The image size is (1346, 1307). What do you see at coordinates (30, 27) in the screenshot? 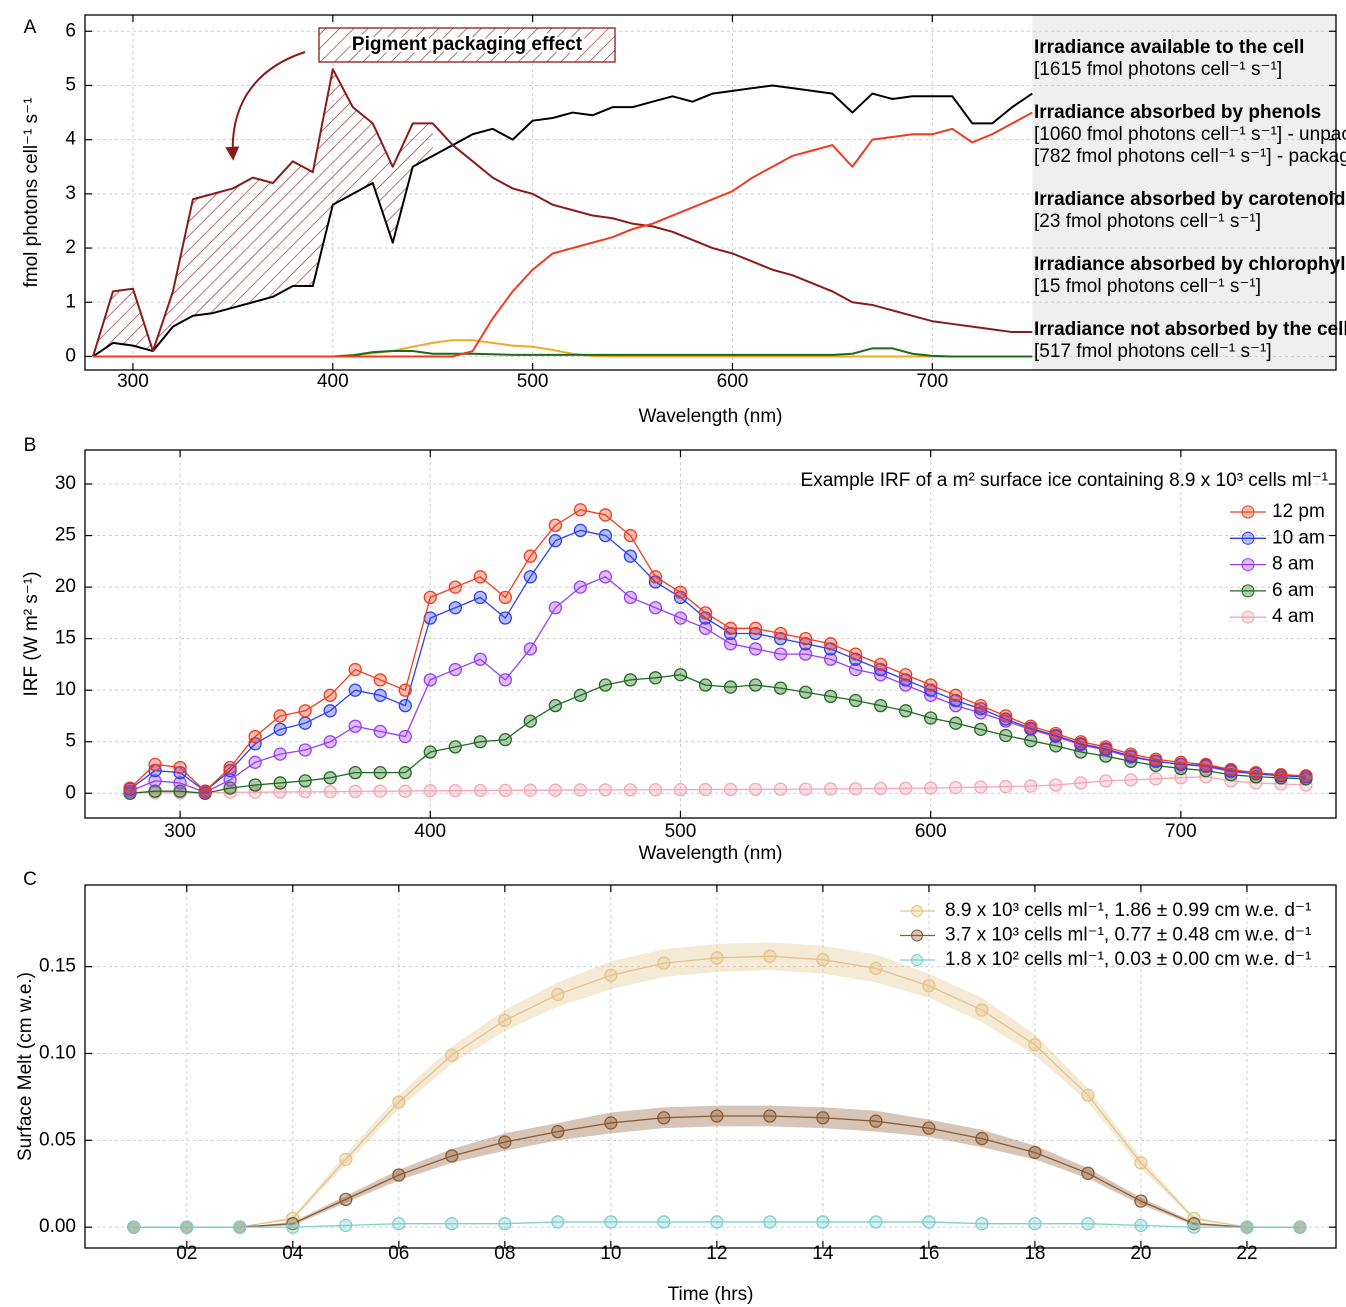
I see `panel-label: A` at bounding box center [30, 27].